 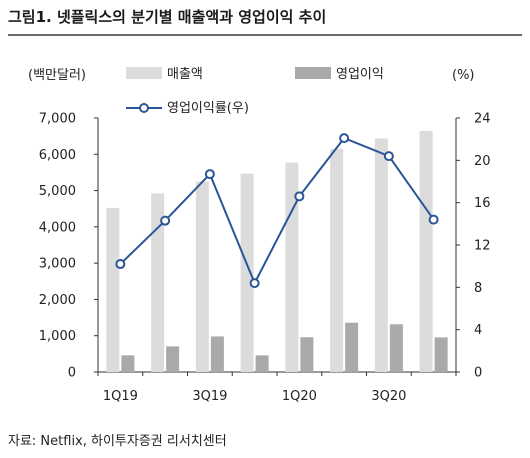 I want to click on left-axis-tick-label: 4,000, so click(x=57, y=227).